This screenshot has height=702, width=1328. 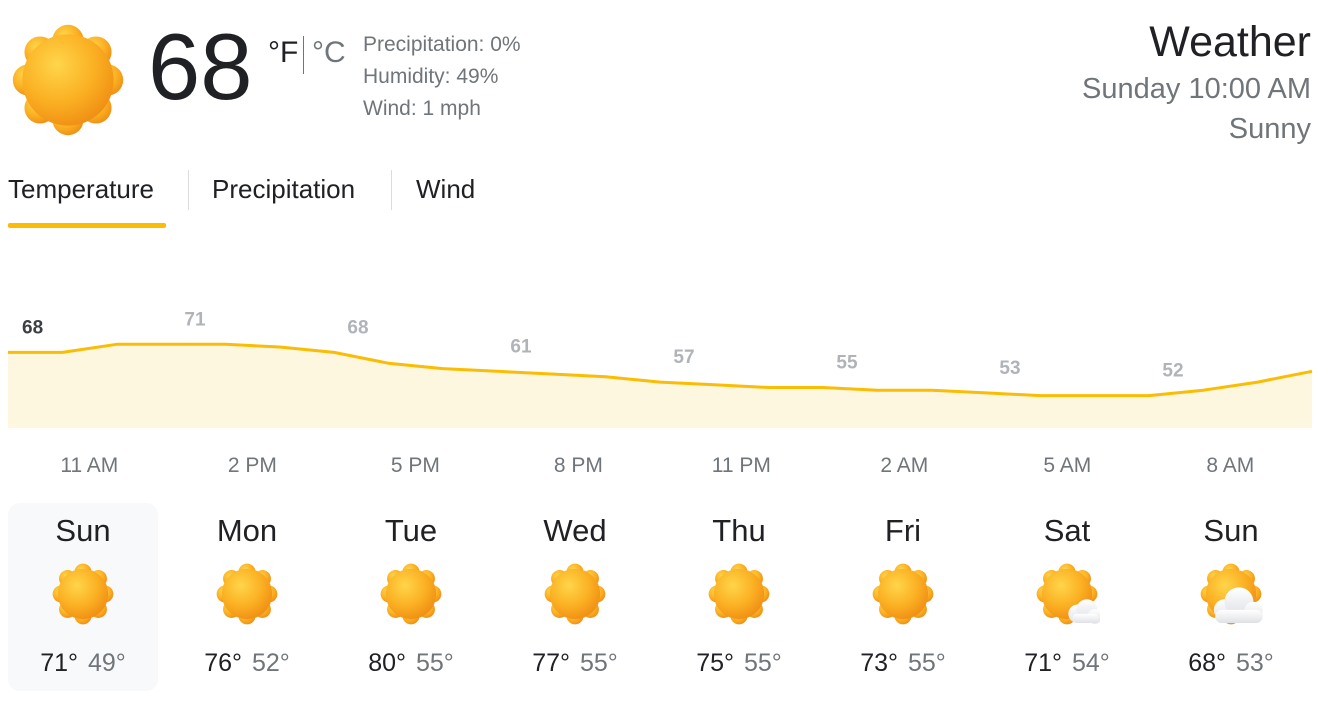 I want to click on temperature-area, so click(x=660, y=386).